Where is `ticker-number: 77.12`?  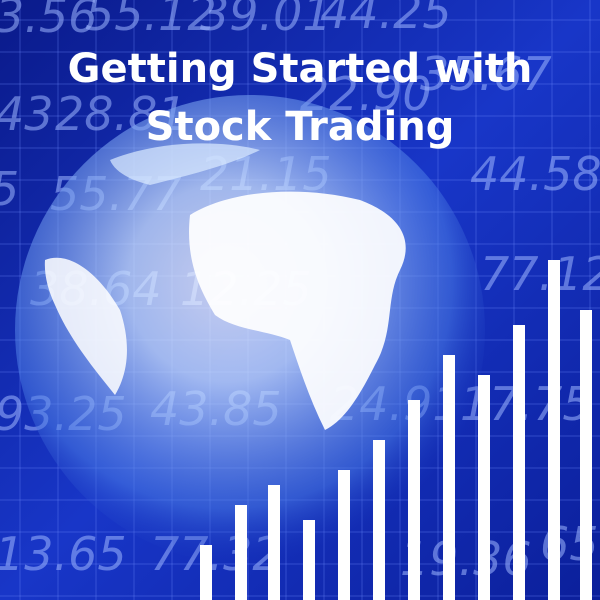
ticker-number: 77.12 is located at coordinates (540, 274).